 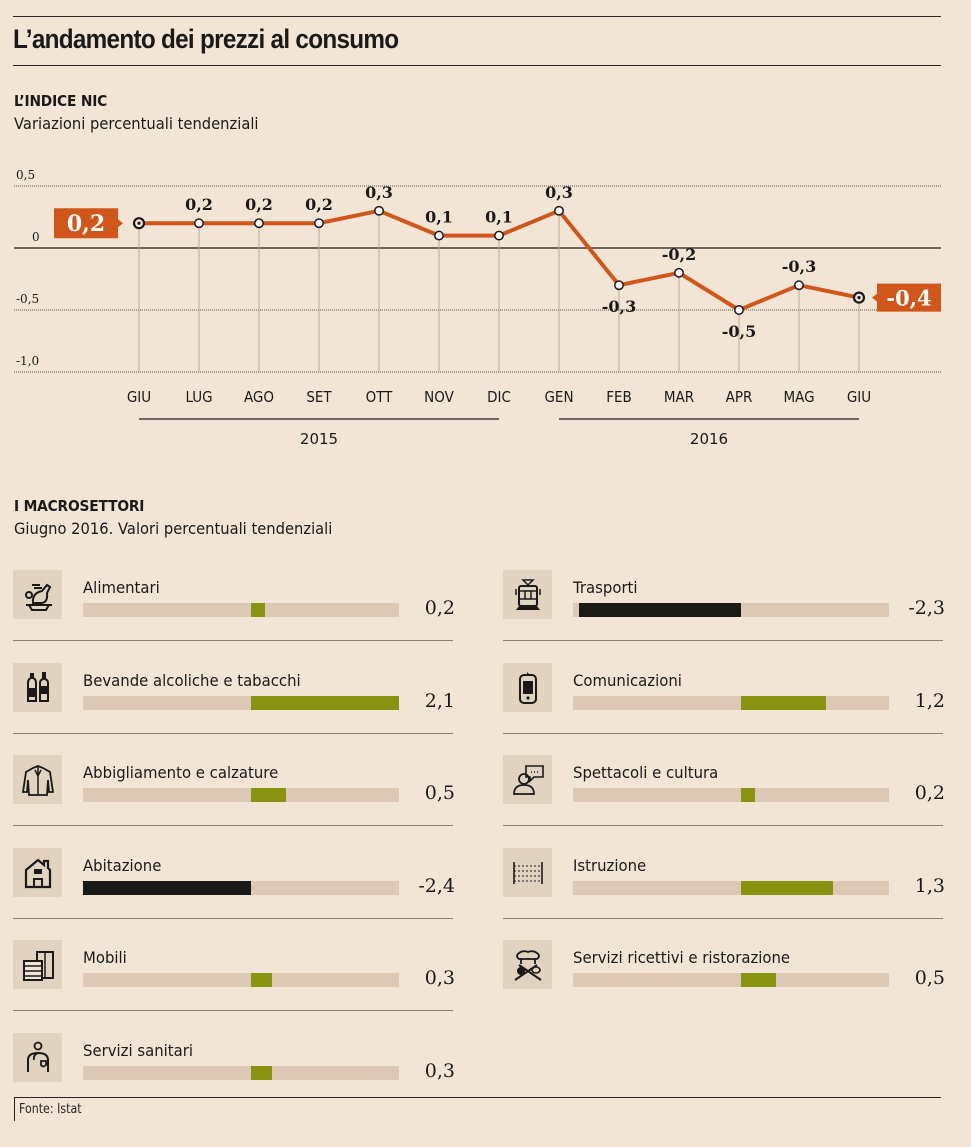 What do you see at coordinates (37, 872) in the screenshot?
I see `house-icon` at bounding box center [37, 872].